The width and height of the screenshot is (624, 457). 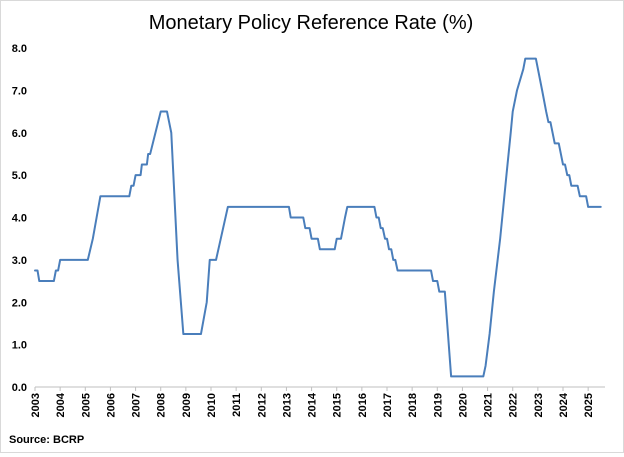 What do you see at coordinates (19, 388) in the screenshot?
I see `y-tick-label: 0.0` at bounding box center [19, 388].